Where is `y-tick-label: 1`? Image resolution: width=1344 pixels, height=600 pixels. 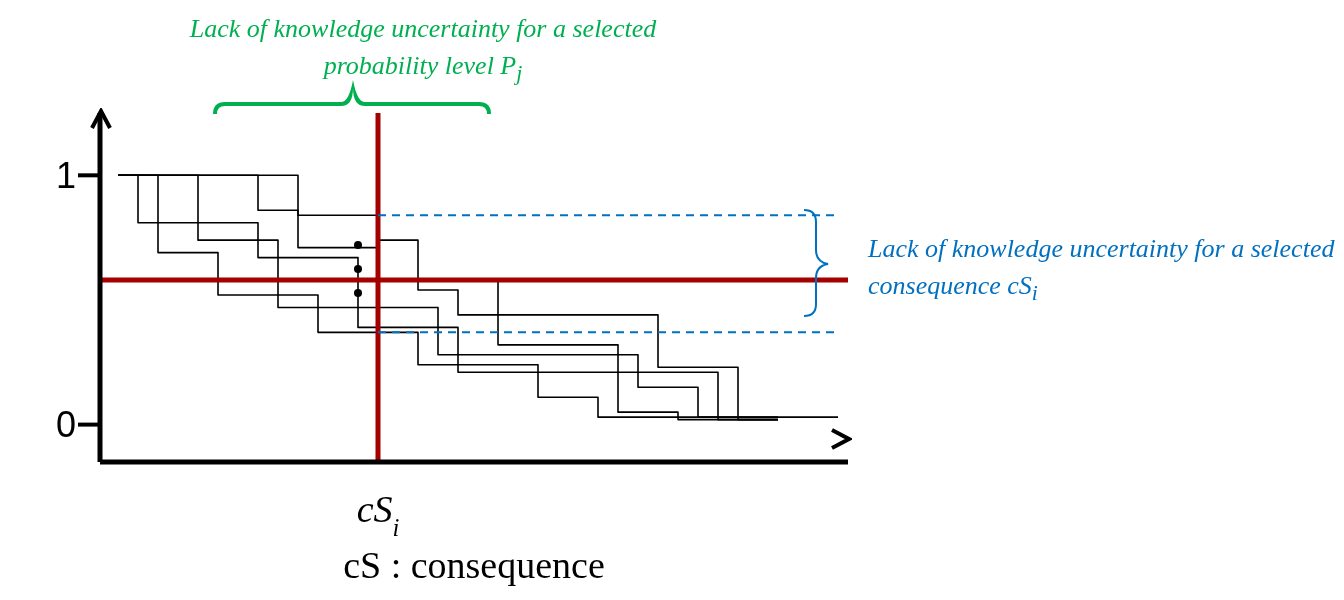
y-tick-label: 1 is located at coordinates (65, 176).